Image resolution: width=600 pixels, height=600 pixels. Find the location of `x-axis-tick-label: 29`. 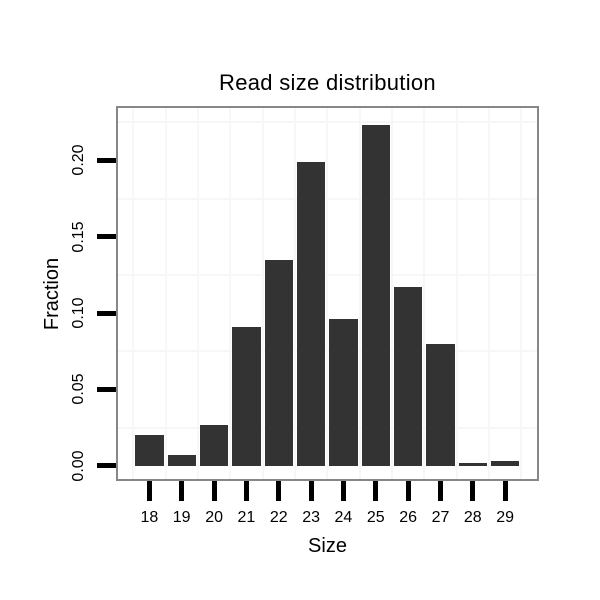

x-axis-tick-label: 29 is located at coordinates (505, 517).